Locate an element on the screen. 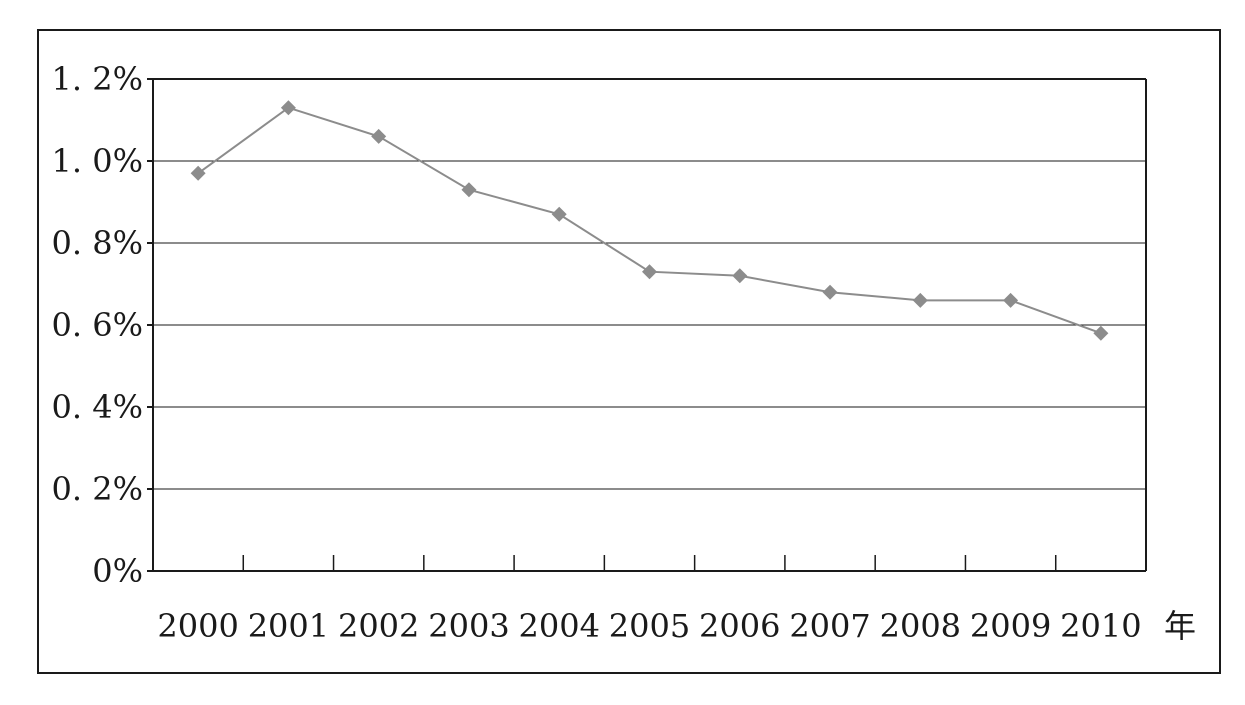 Image resolution: width=1245 pixels, height=705 pixels. x-axis-label: 年 is located at coordinates (1180, 626).